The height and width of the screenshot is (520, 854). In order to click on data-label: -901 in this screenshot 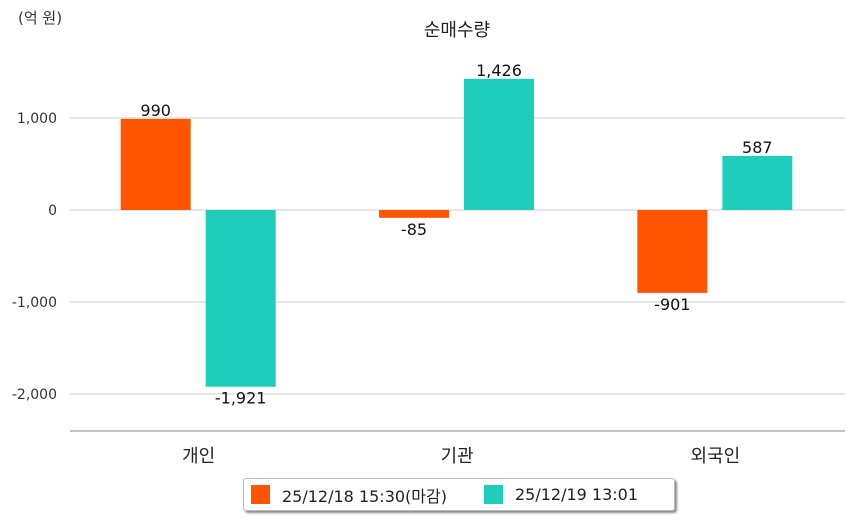, I will do `click(672, 304)`.